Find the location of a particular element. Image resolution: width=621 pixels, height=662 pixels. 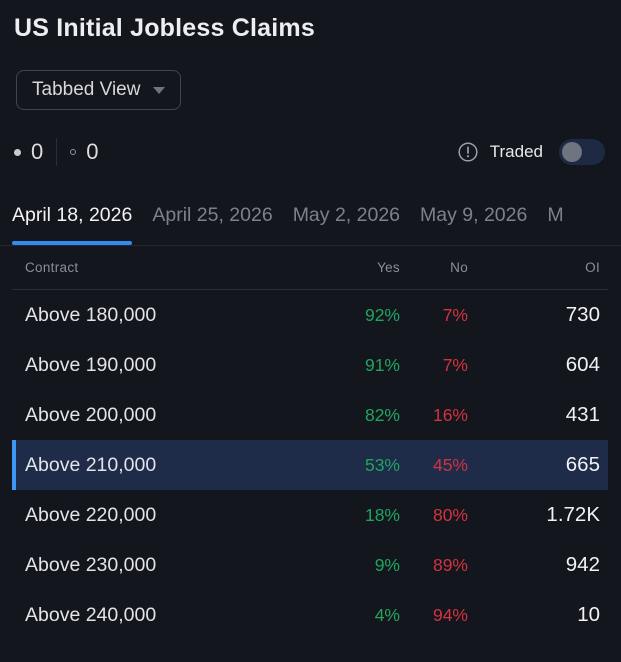

toggle-knob is located at coordinates (572, 152).